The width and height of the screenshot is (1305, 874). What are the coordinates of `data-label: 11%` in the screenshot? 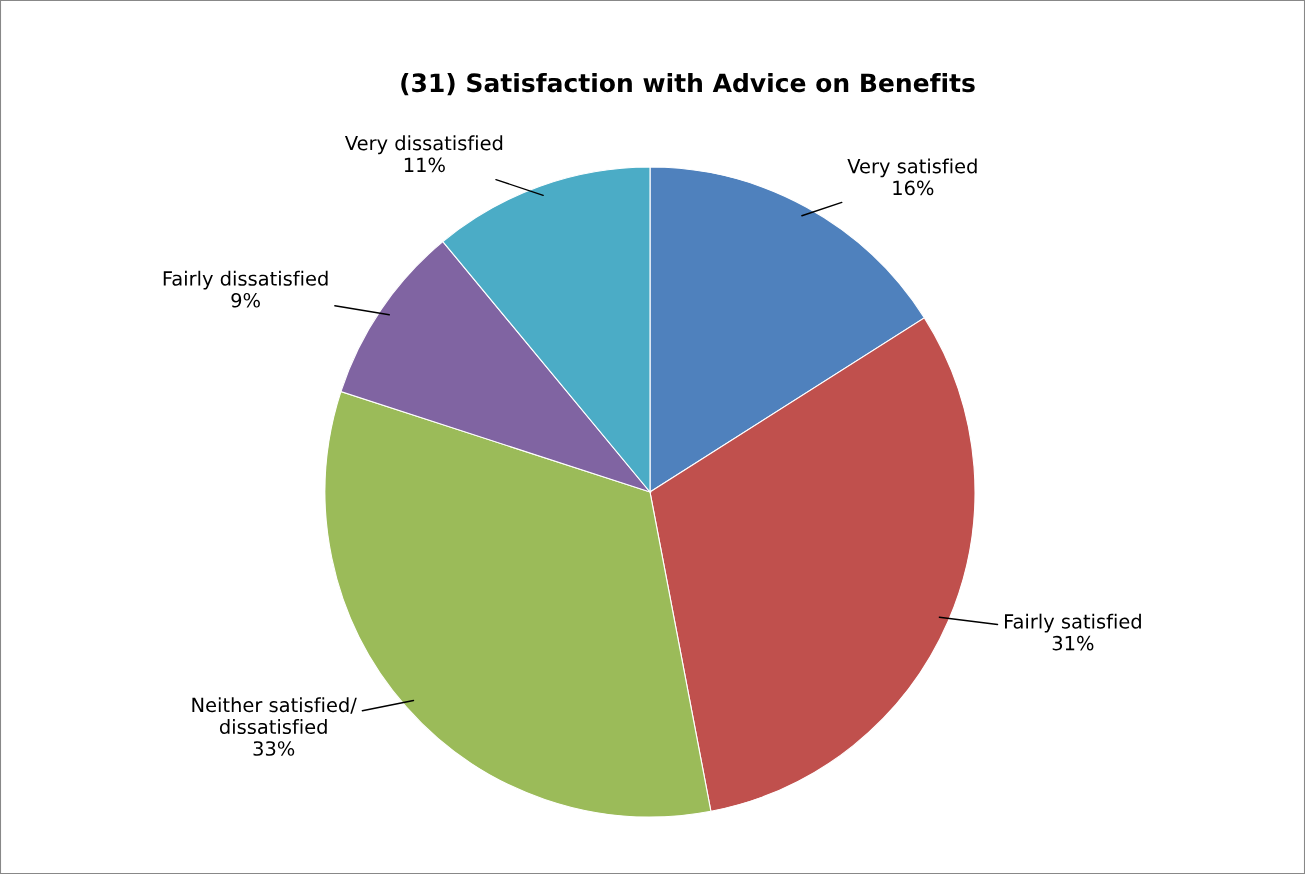 It's located at (424, 165).